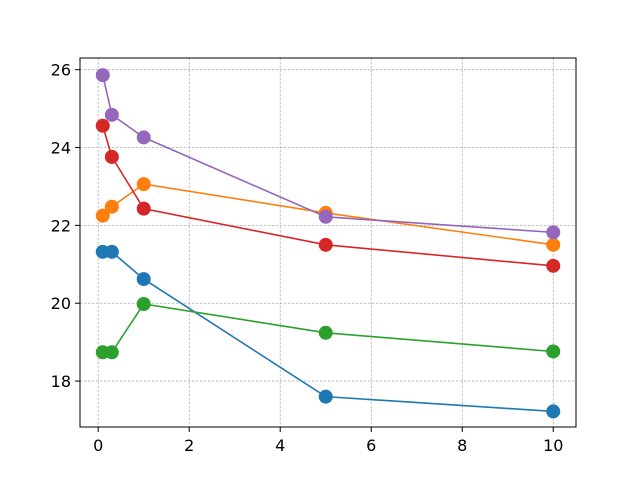 The width and height of the screenshot is (640, 480). Describe the element at coordinates (280, 445) in the screenshot. I see `x-tick-label: 4` at that location.